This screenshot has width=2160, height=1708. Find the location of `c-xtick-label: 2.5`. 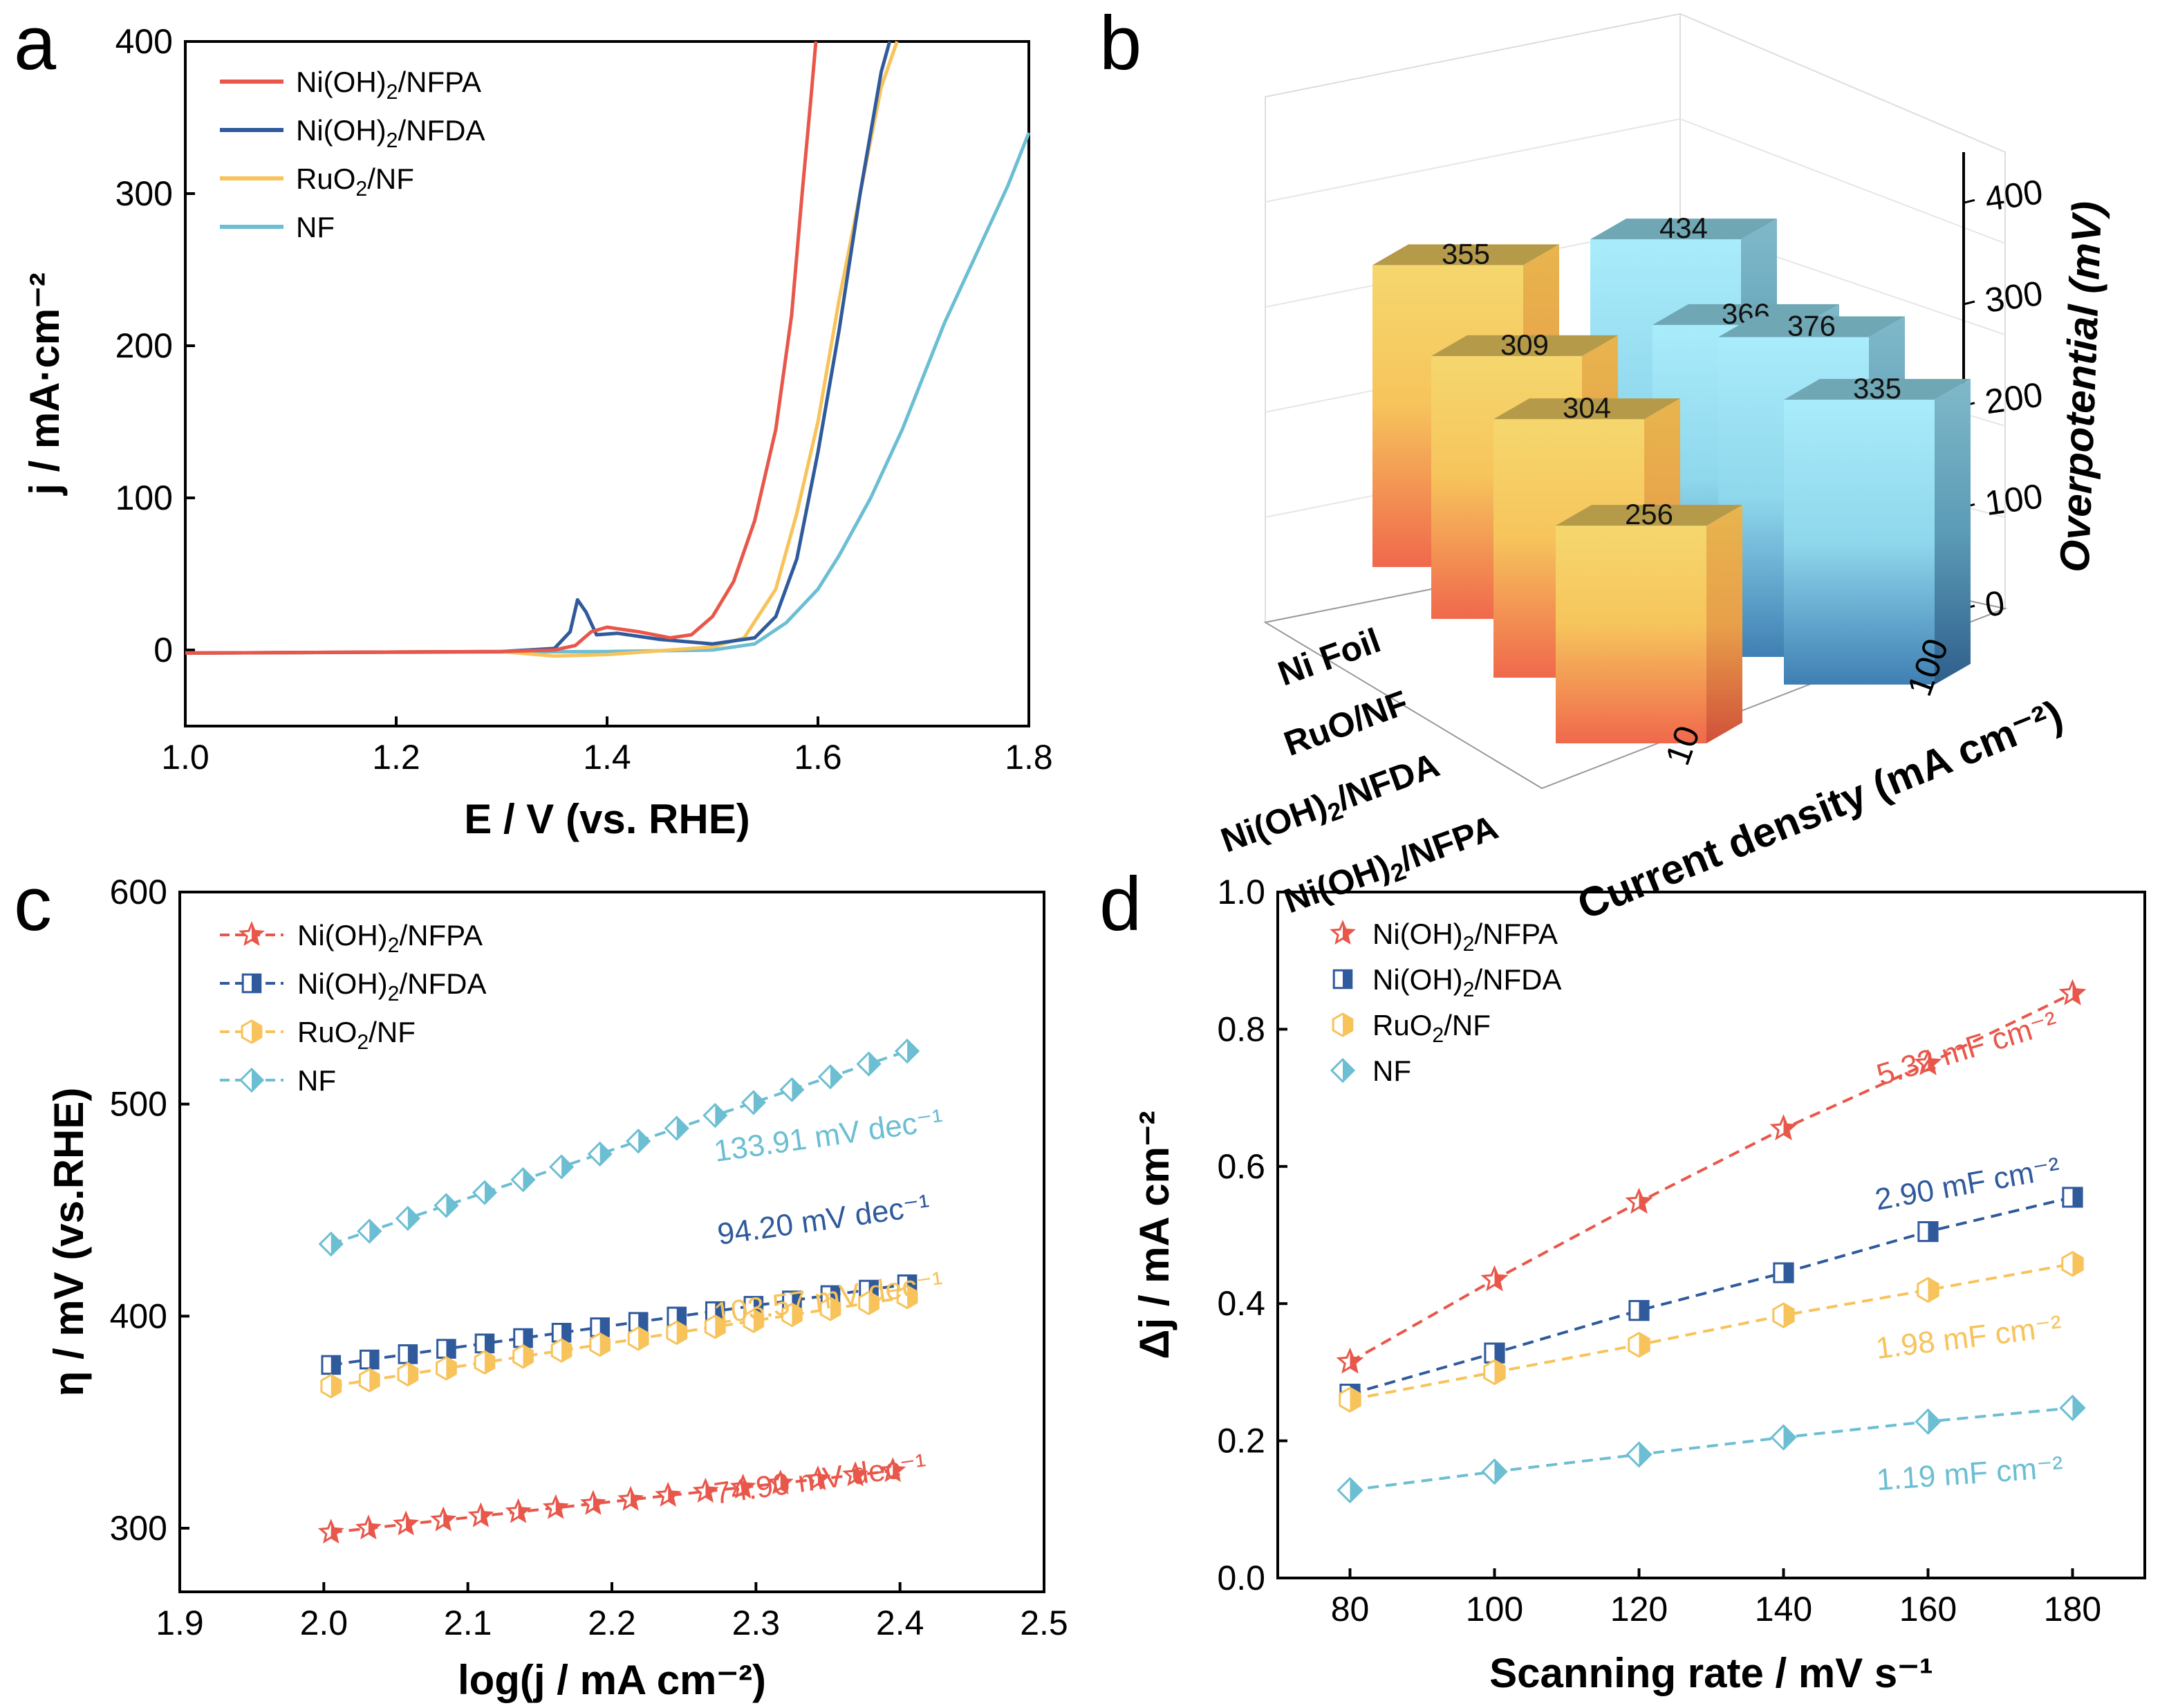

c-xtick-label: 2.5 is located at coordinates (1044, 1623).